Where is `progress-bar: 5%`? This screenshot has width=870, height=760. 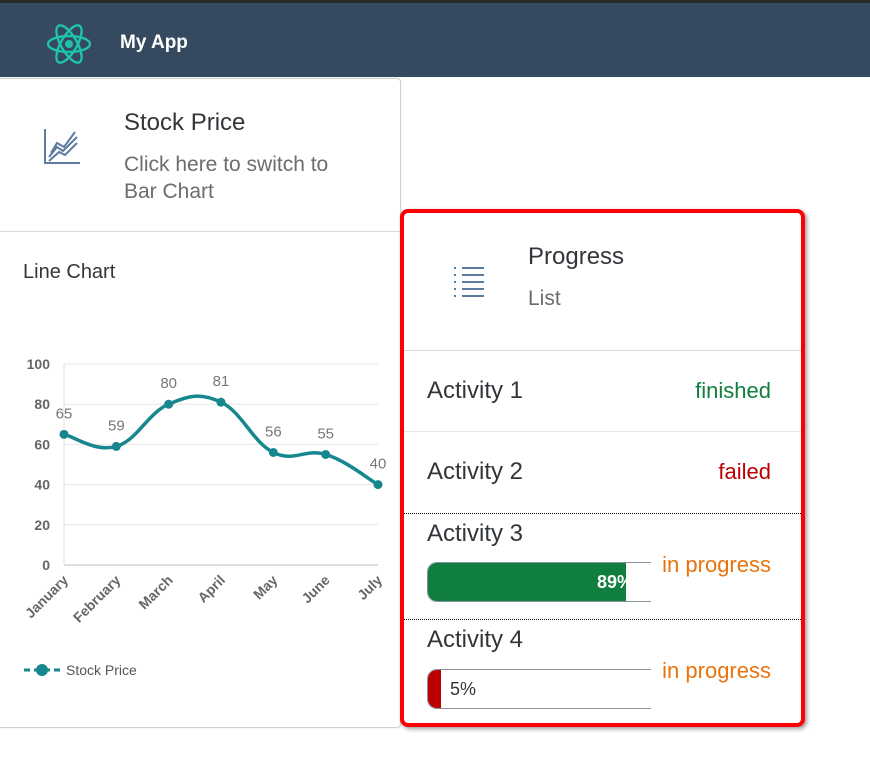
progress-bar: 5% is located at coordinates (539, 689).